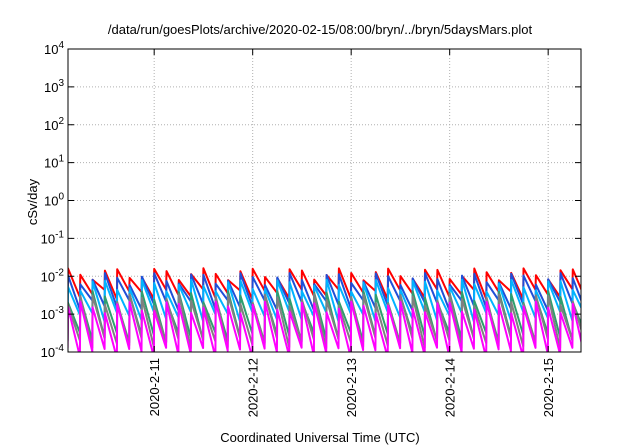 The width and height of the screenshot is (640, 448). I want to click on x-axis-label: Coordinated Universal Time (UTC), so click(319, 437).